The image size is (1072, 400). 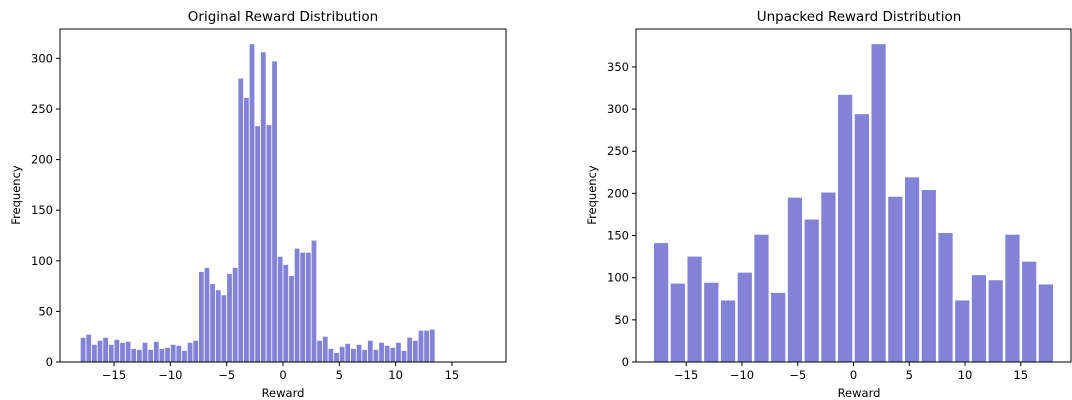 I want to click on y-ticks: 0 50 100 150 200 250 300 350, so click(x=621, y=214).